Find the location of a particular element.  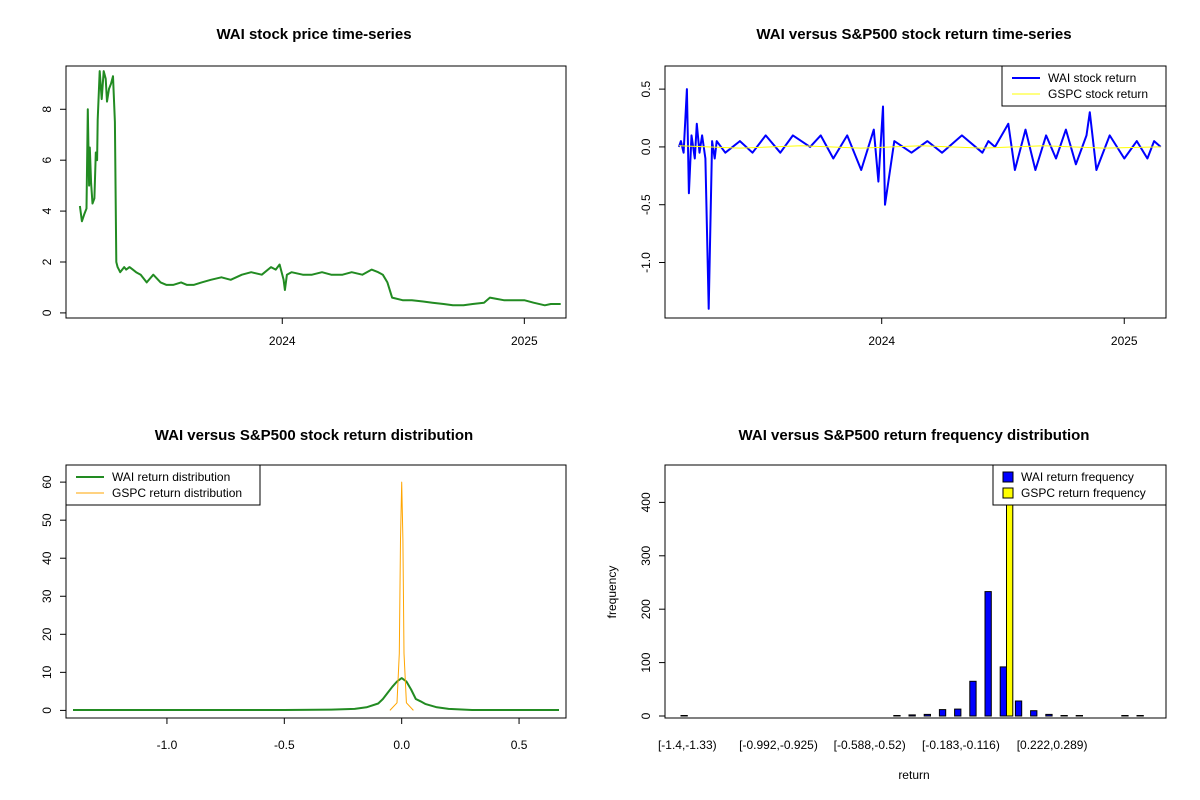

gspc-return-line is located at coordinates (919, 147).